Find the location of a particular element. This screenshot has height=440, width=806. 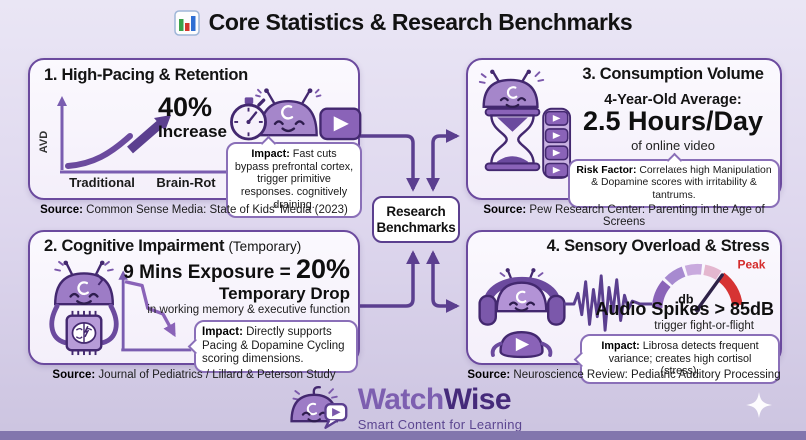

x-axis-label-traditional: Traditional is located at coordinates (102, 182).